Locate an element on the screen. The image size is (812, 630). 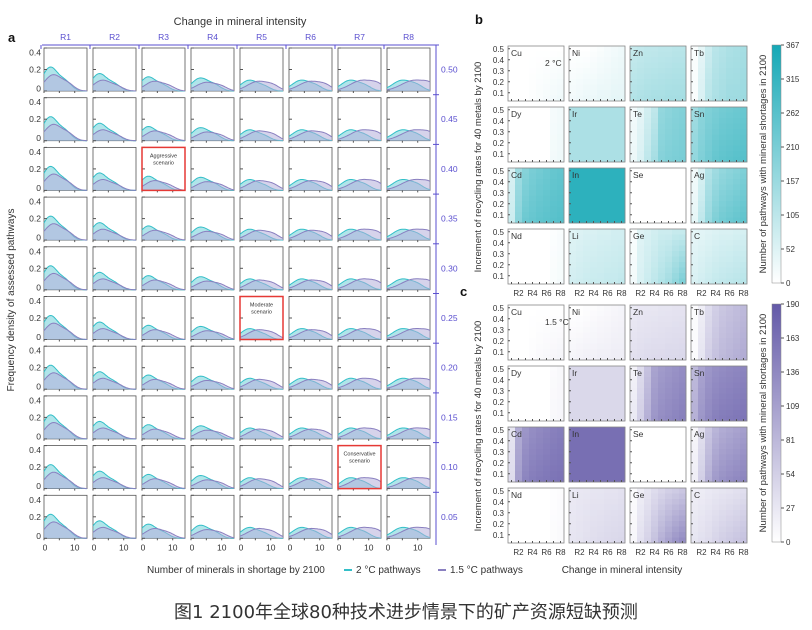
scenario-box is located at coordinates (359, 467).